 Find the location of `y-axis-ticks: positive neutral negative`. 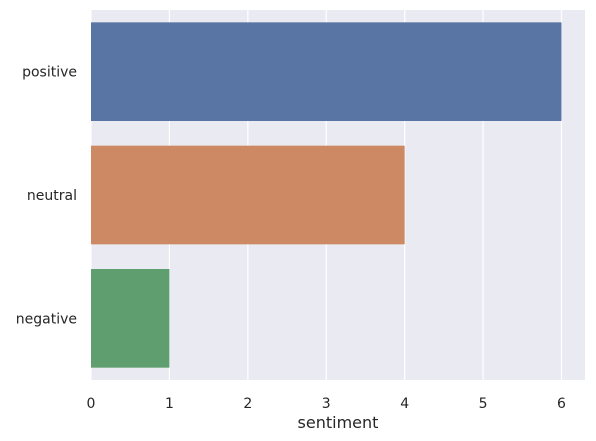

y-axis-ticks: positive neutral negative is located at coordinates (46, 196).